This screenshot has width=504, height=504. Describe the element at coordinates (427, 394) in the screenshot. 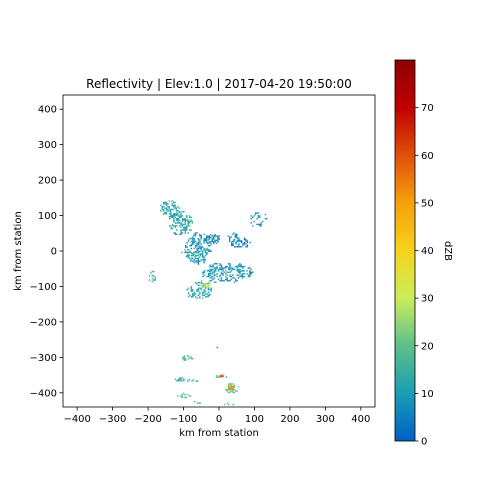

I see `colorbar-tick-label: 10` at that location.